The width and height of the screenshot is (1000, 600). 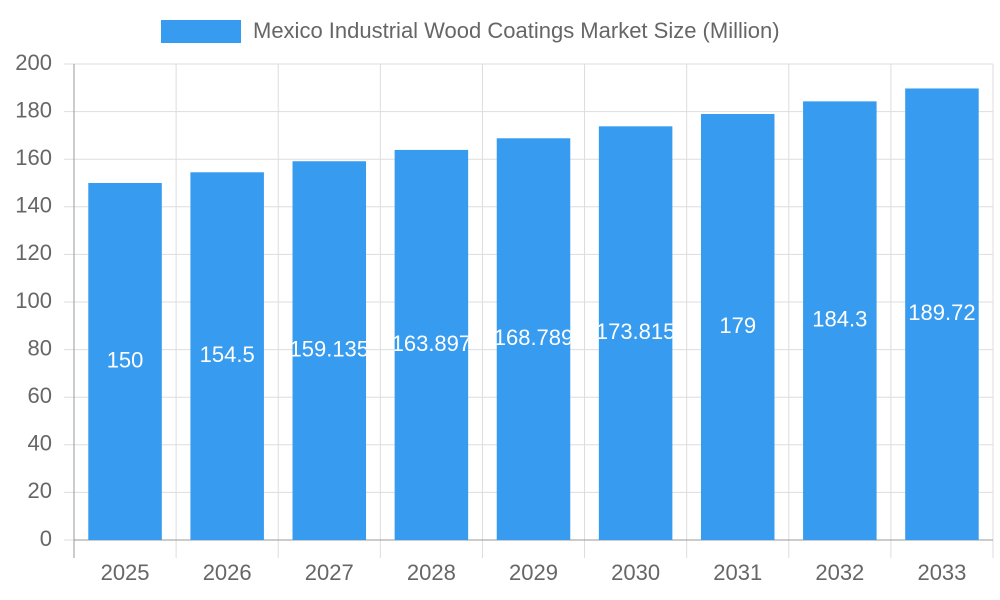 What do you see at coordinates (125, 572) in the screenshot?
I see `x-tick-label: 2025` at bounding box center [125, 572].